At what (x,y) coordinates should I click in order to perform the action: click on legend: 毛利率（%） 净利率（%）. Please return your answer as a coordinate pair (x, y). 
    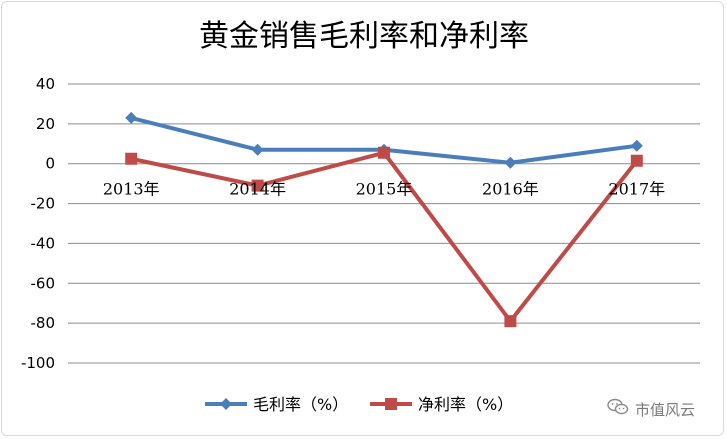
    Looking at the image, I should click on (359, 404).